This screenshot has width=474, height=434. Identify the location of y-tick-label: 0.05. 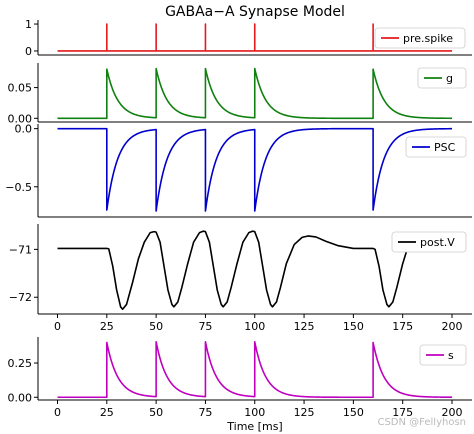
(20, 88).